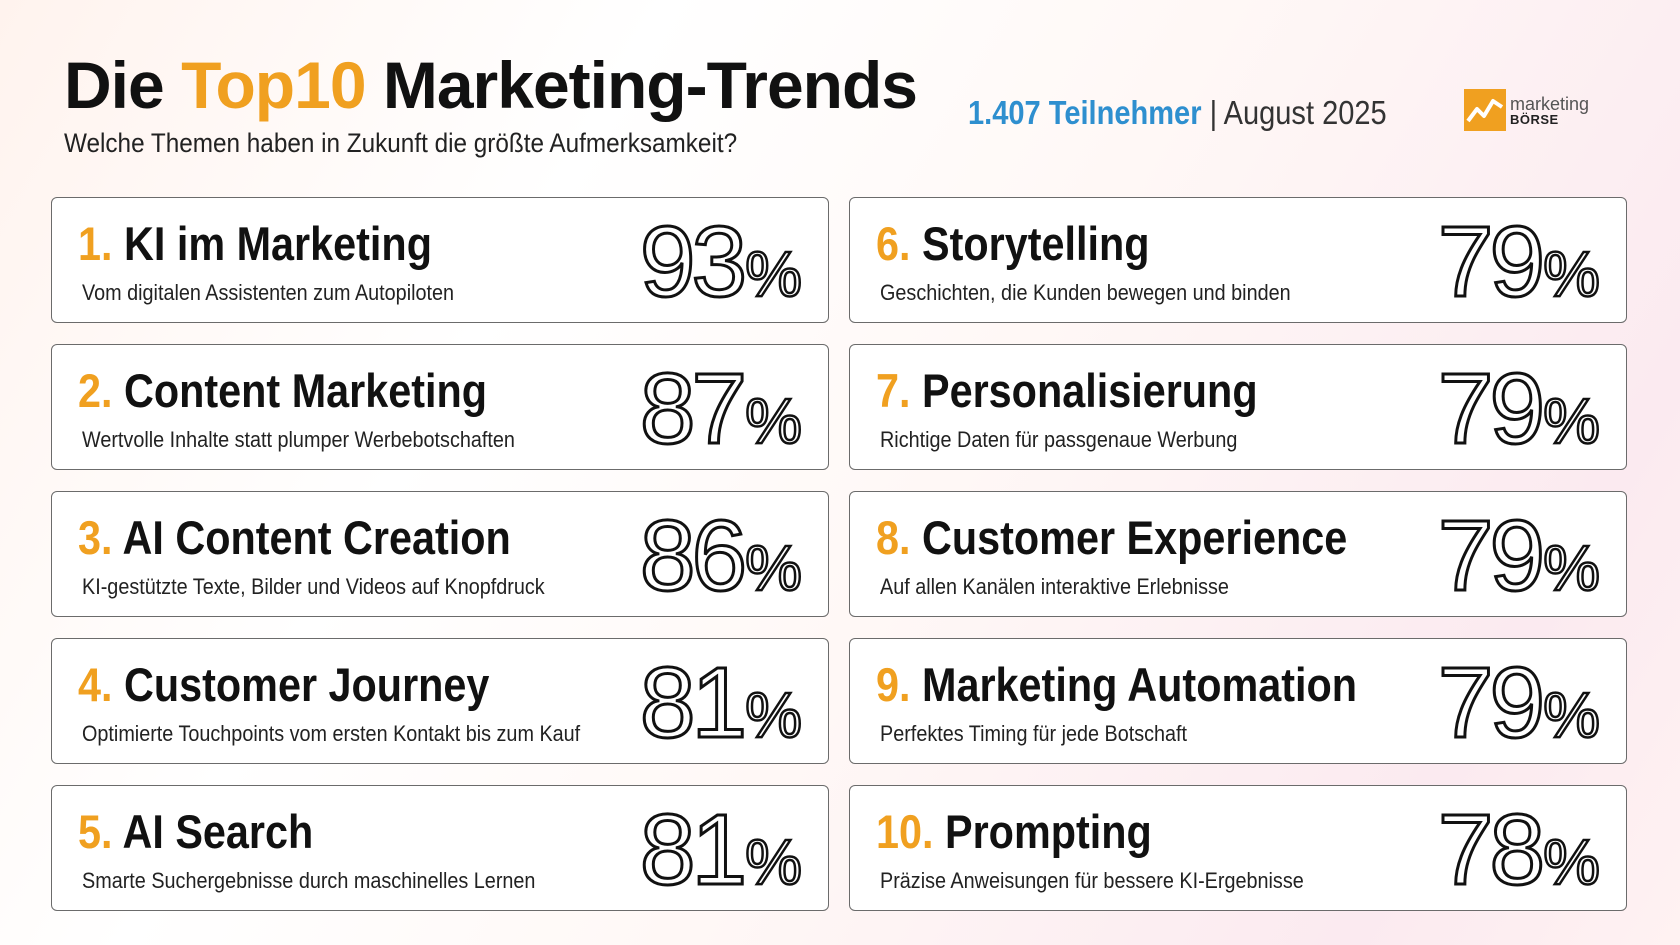  I want to click on trend-value: 78, so click(1491, 850).